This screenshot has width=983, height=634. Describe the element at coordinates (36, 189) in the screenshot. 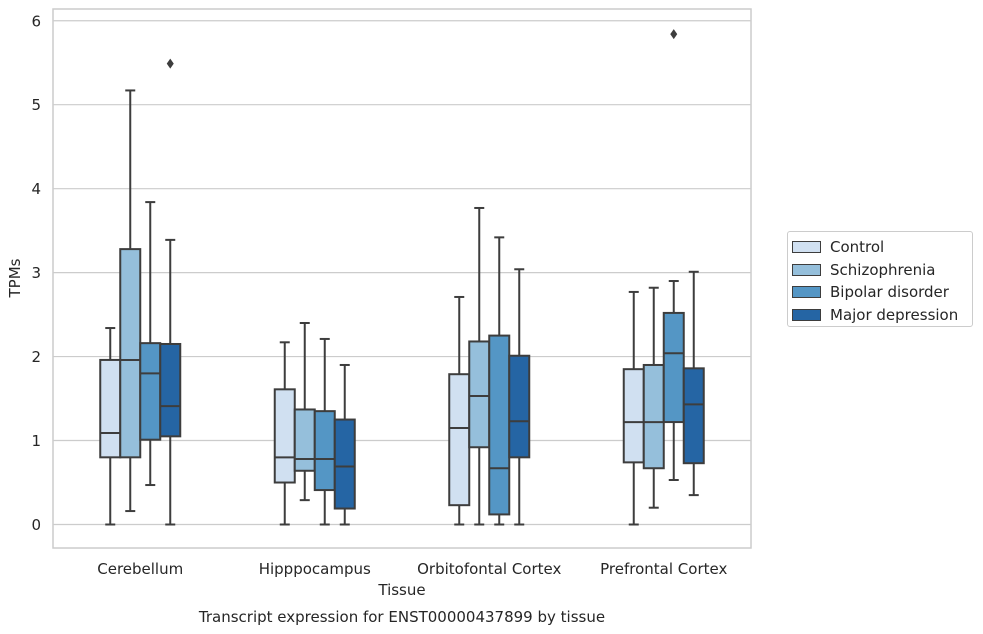

I see `y-tick-label-4: 4` at that location.